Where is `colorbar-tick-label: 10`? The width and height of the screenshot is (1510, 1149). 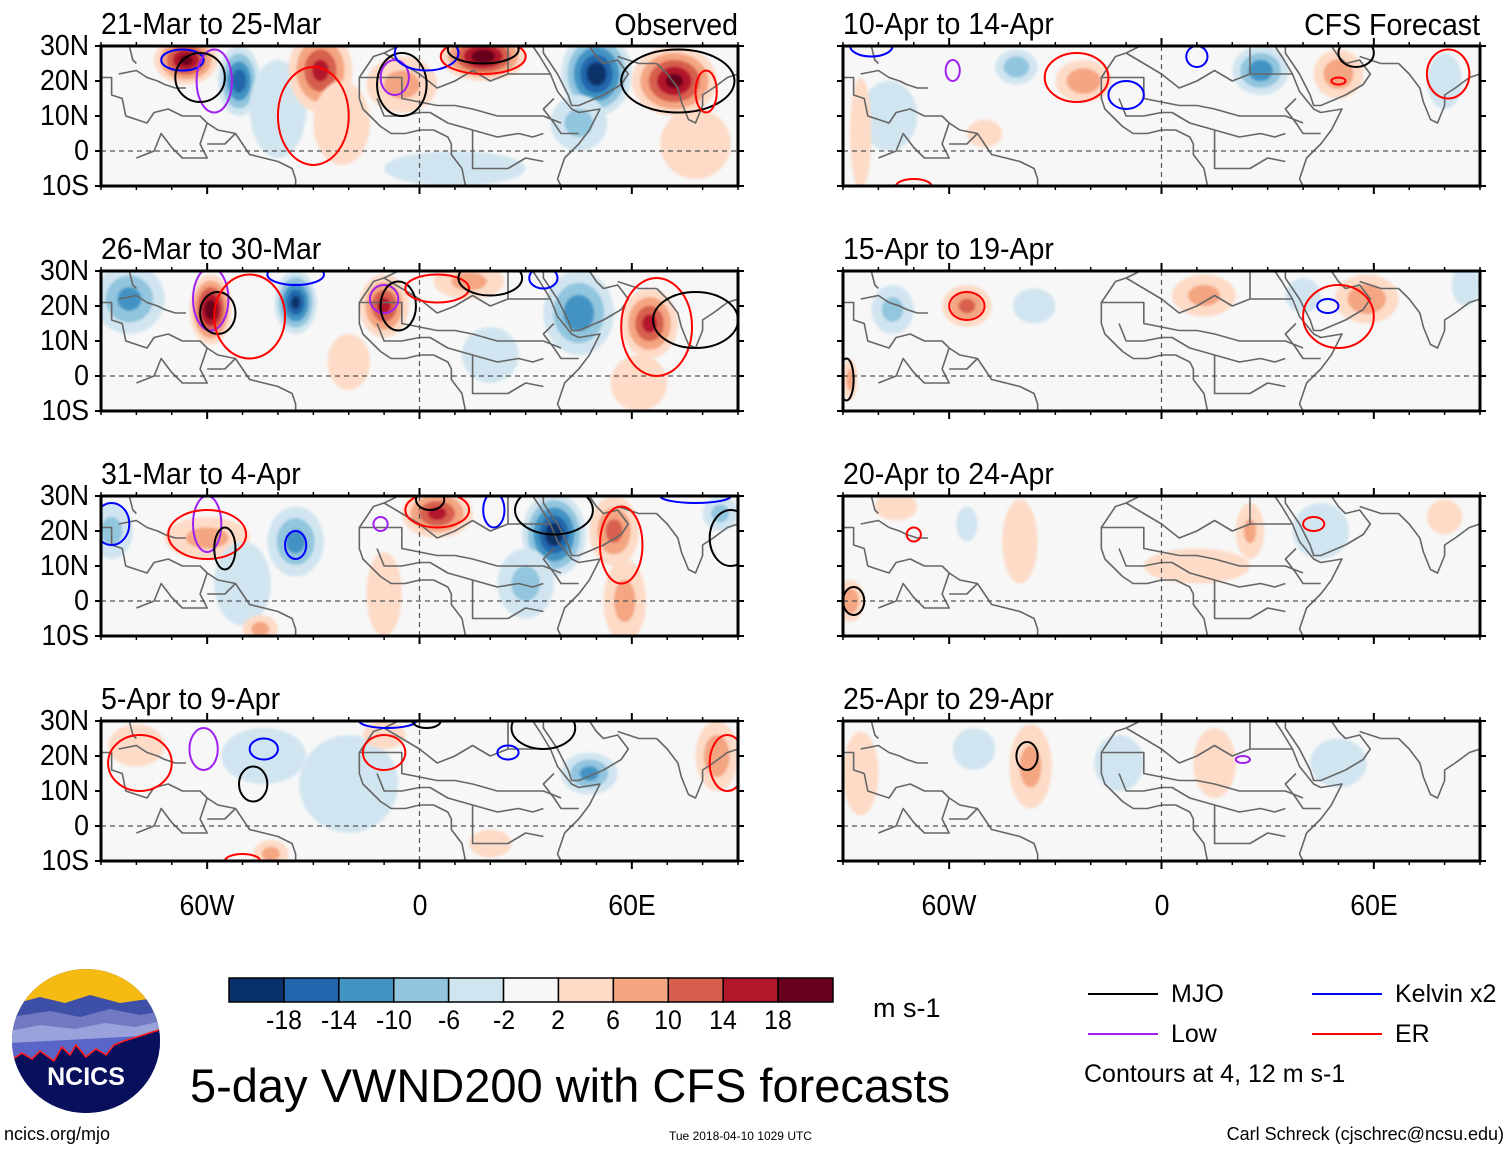 colorbar-tick-label: 10 is located at coordinates (668, 1020).